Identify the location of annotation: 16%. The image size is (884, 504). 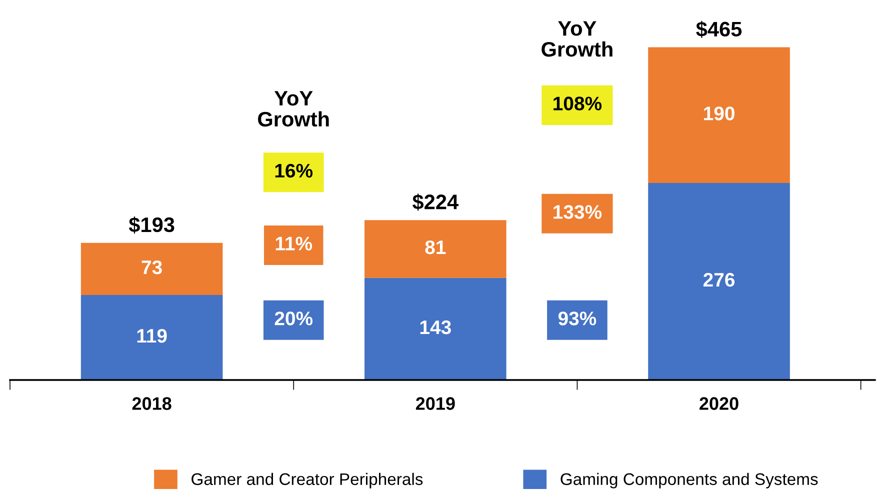
(294, 171).